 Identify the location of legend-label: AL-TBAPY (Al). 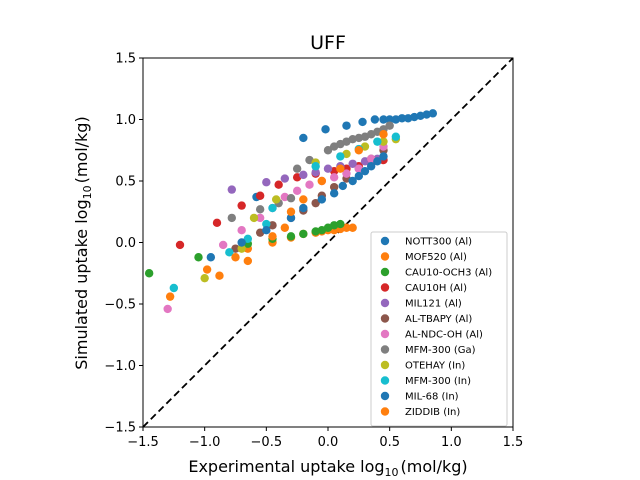
(438, 319).